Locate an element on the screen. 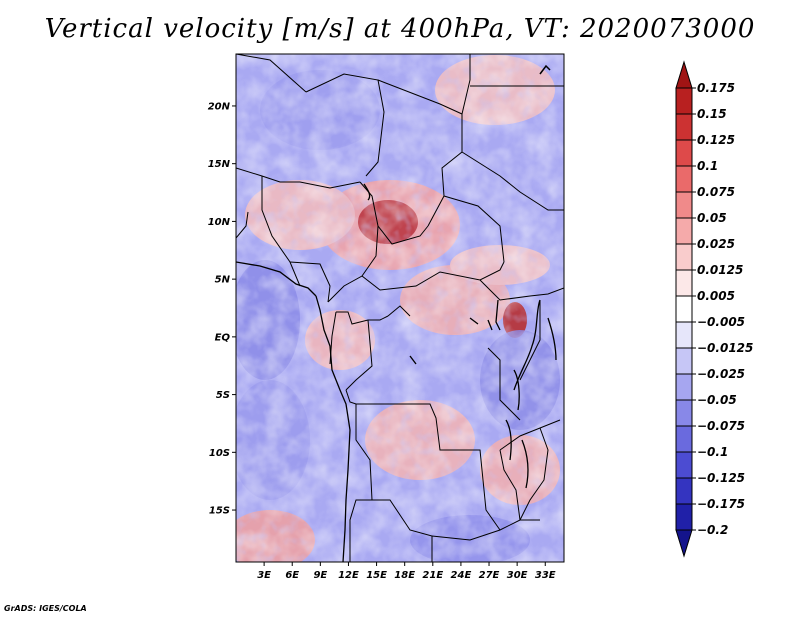  colorbar-bottom-triangle is located at coordinates (684, 543).